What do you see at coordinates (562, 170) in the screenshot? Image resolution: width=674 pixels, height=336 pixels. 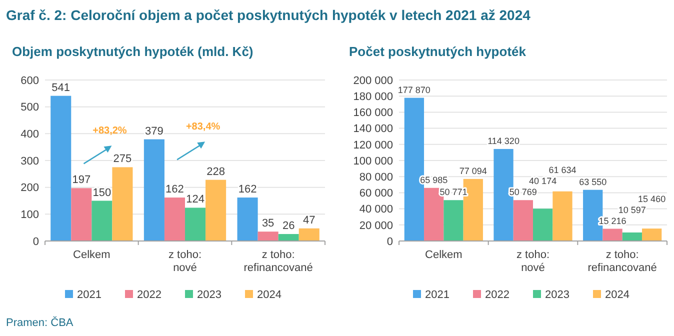 I see `data-label: 61 634` at bounding box center [562, 170].